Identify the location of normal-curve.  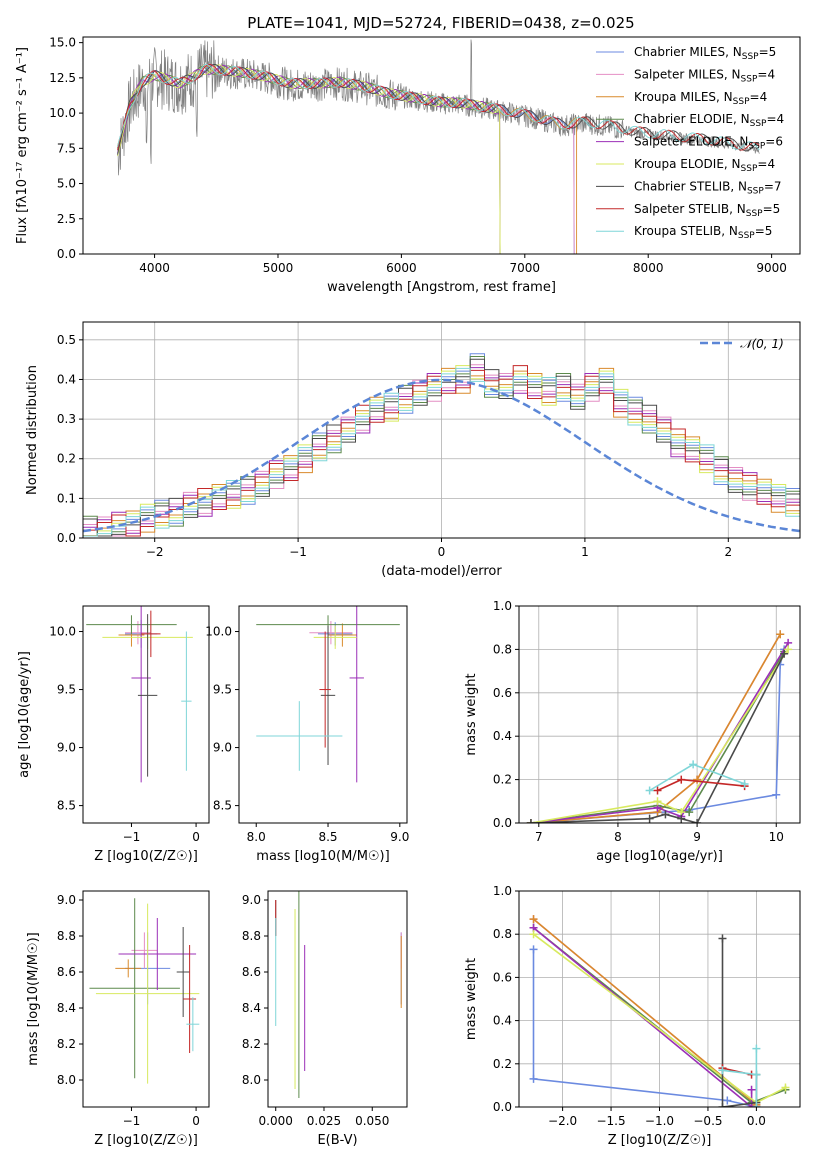
(441, 455).